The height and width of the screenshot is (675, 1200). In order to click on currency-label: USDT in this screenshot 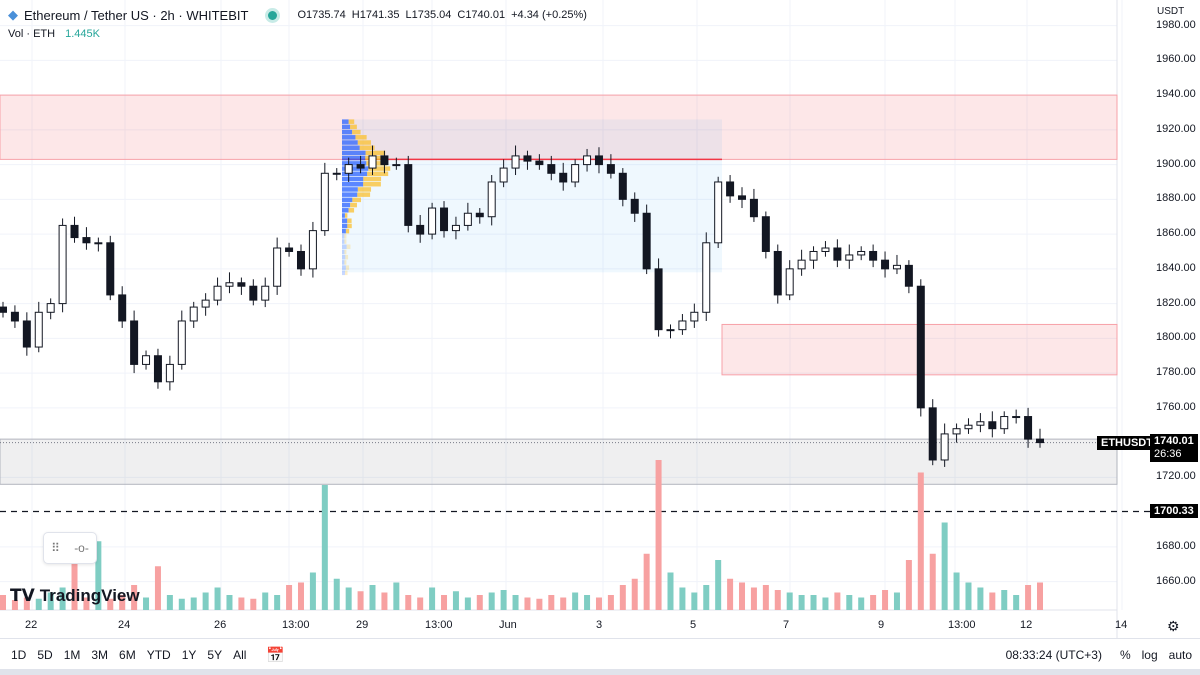, I will do `click(1170, 11)`.